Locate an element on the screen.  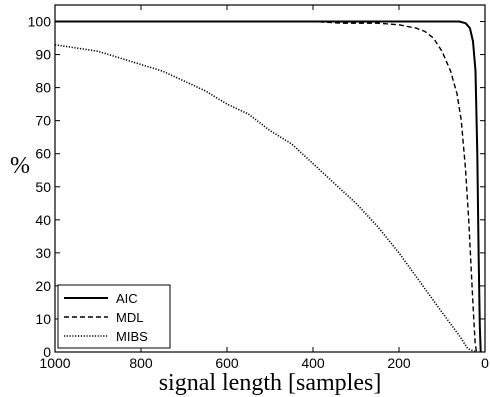
x-tick-label: 400 is located at coordinates (313, 363).